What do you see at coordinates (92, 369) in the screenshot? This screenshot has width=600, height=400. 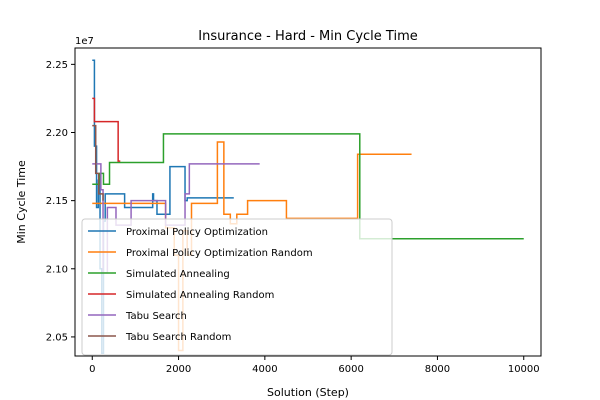 I see `x-tick-label: 0` at bounding box center [92, 369].